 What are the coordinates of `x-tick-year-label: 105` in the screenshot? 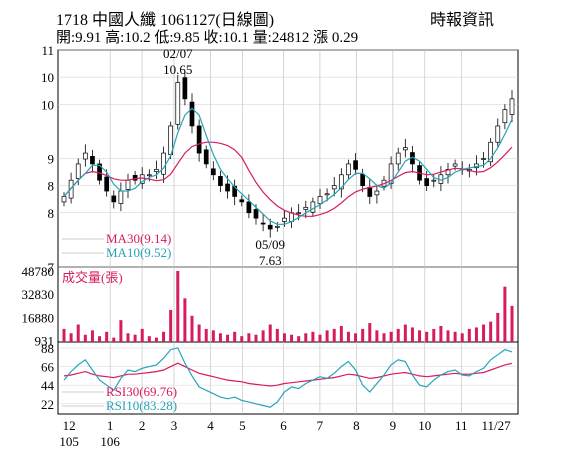 It's located at (69, 441).